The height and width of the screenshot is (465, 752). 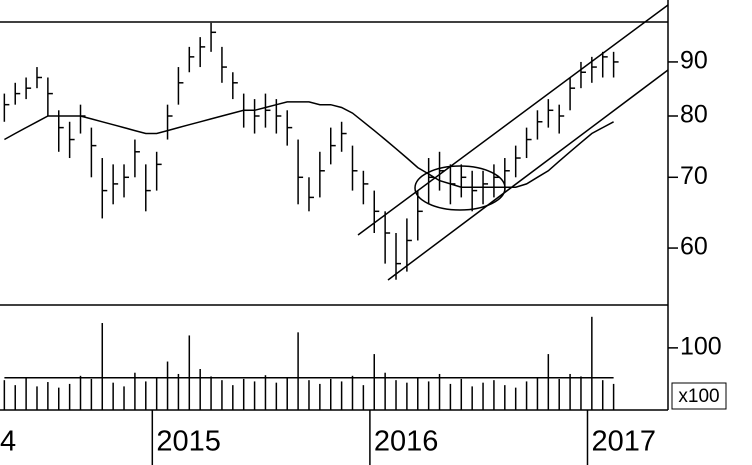 What do you see at coordinates (694, 176) in the screenshot?
I see `y-tick-label: 70` at bounding box center [694, 176].